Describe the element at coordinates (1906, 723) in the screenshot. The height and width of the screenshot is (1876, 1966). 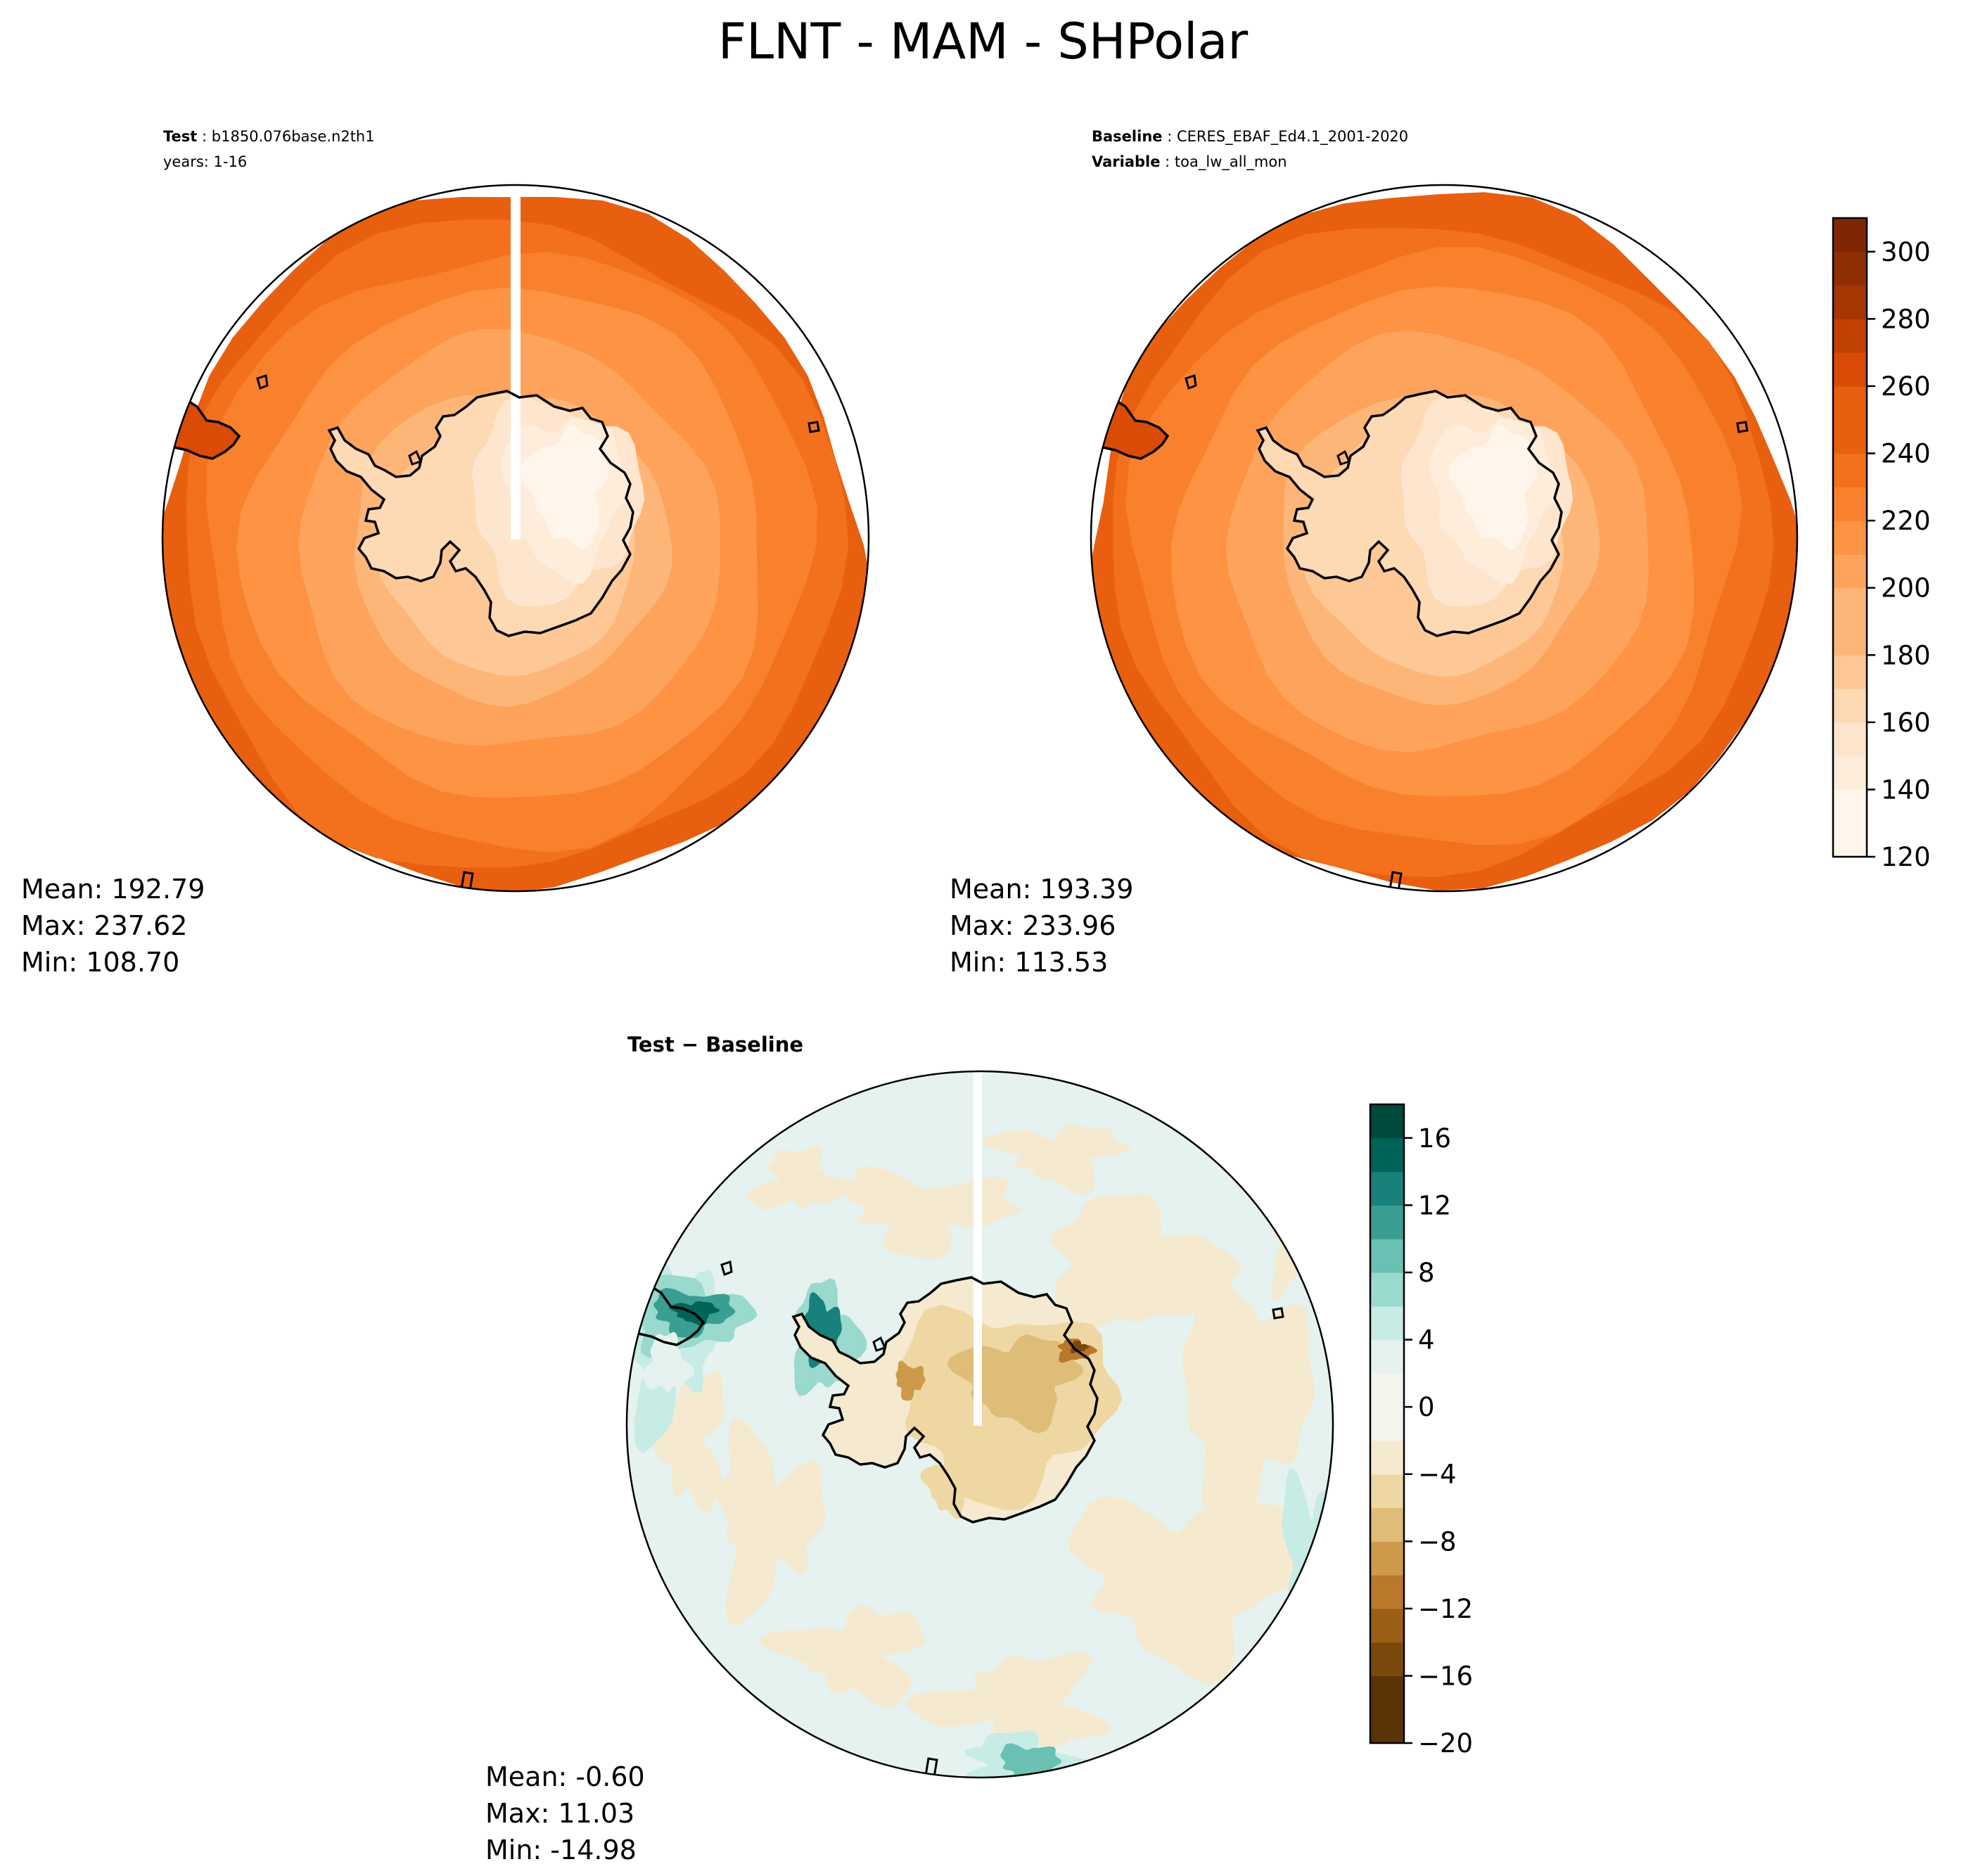
I see `baseline-colorbar-tick-label: 160` at that location.